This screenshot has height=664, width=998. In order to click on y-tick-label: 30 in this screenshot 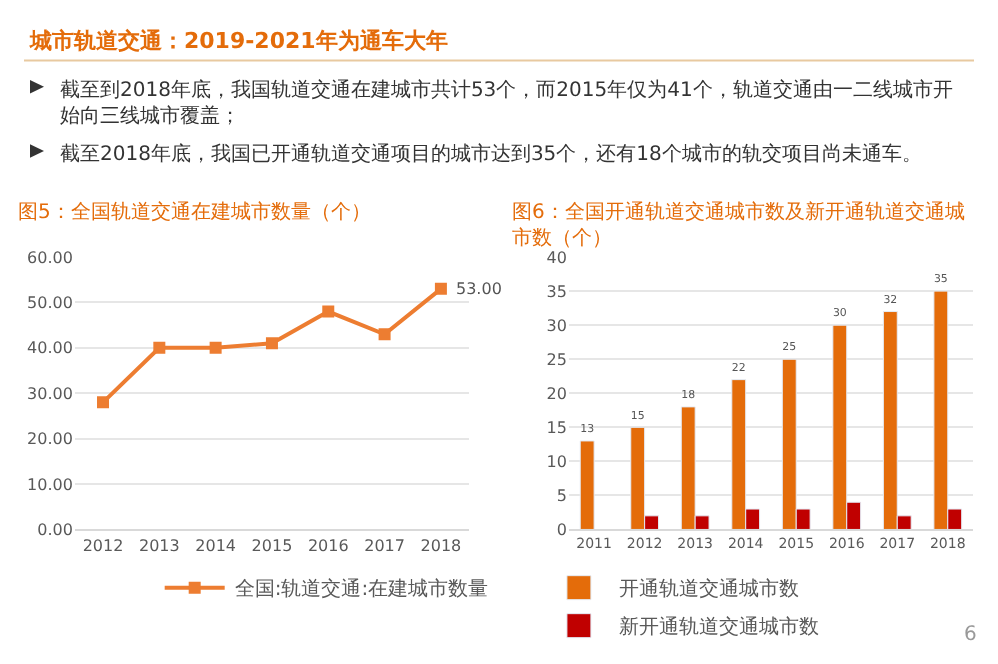, I will do `click(556, 325)`.